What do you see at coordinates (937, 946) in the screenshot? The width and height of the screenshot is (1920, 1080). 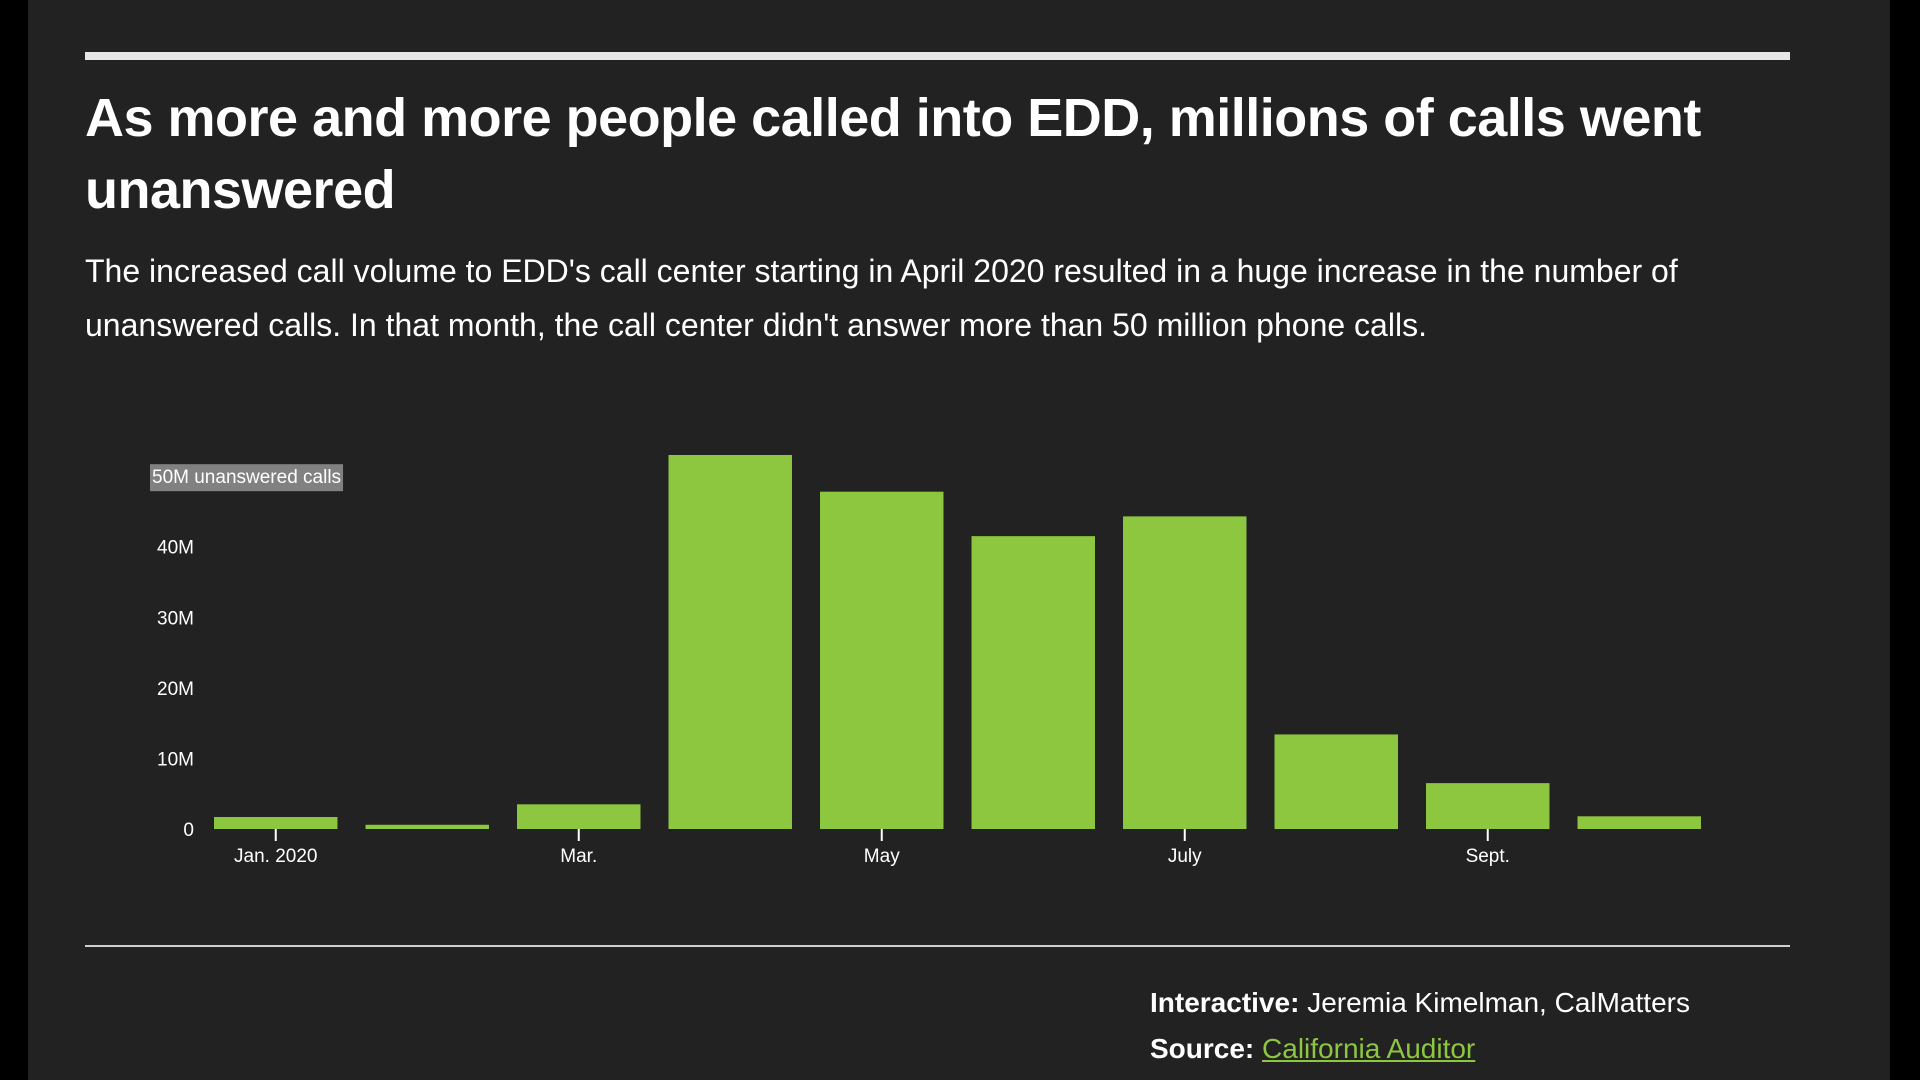 I see `bottom-rule` at bounding box center [937, 946].